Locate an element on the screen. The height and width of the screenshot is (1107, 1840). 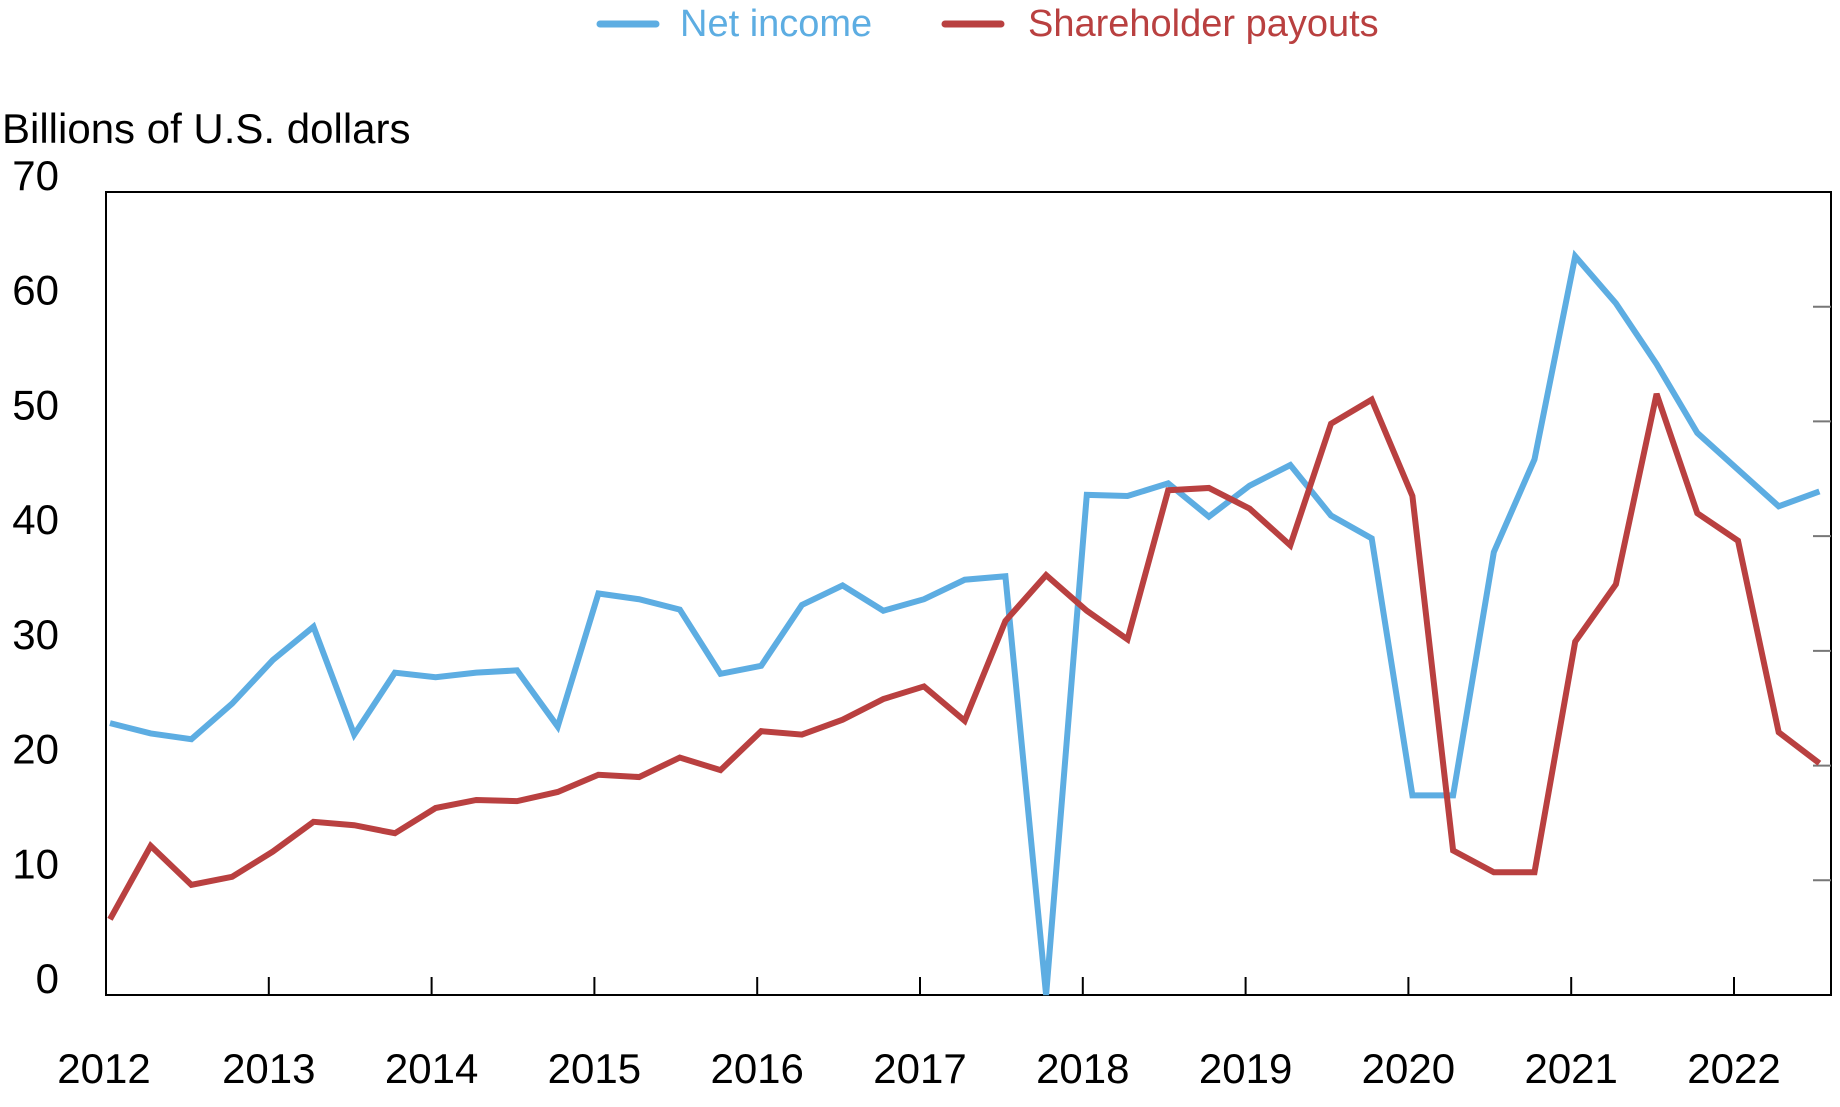
y-axis-title: Billions of U.S. dollars is located at coordinates (206, 128).